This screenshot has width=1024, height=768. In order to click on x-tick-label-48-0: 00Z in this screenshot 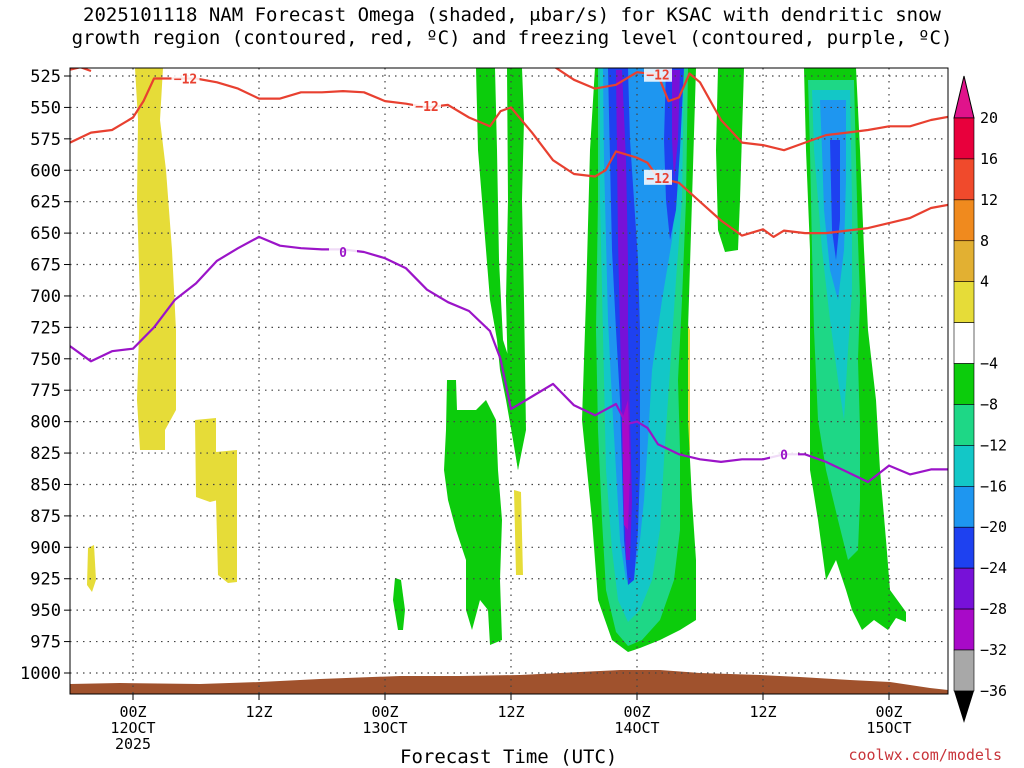, I will do `click(636, 712)`.